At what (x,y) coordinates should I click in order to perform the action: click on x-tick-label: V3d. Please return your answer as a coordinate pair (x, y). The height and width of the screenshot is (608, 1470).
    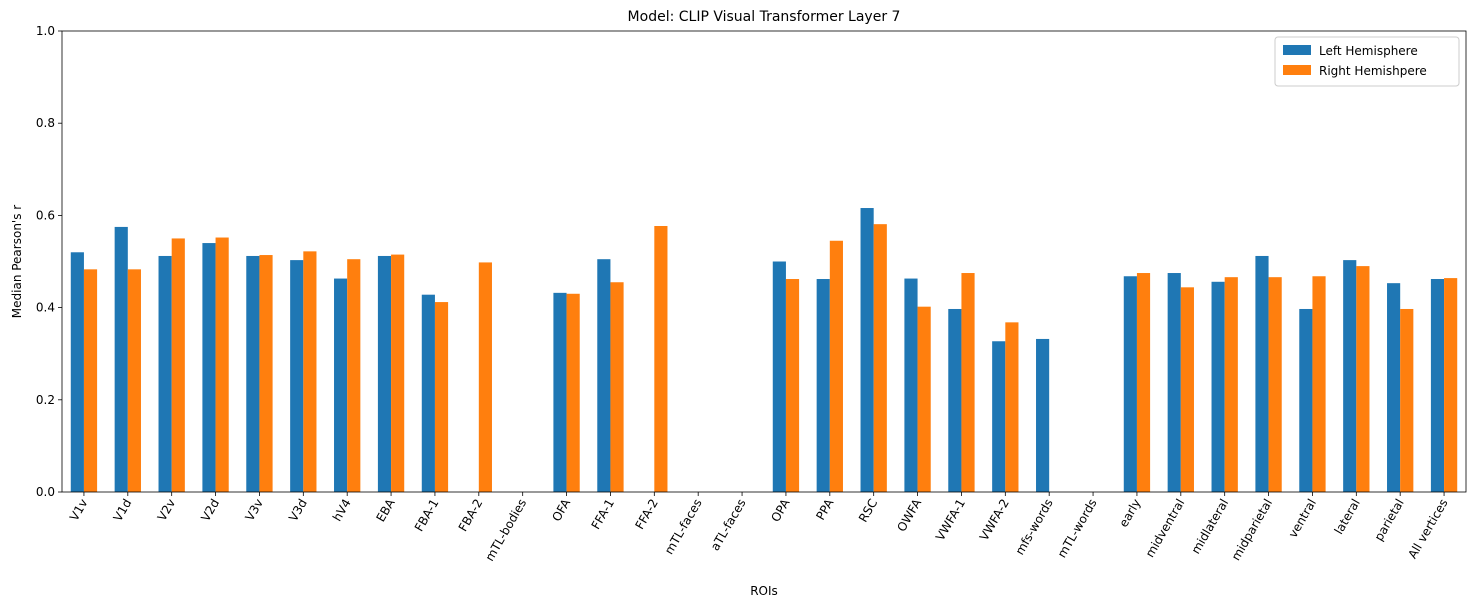
    Looking at the image, I should click on (298, 510).